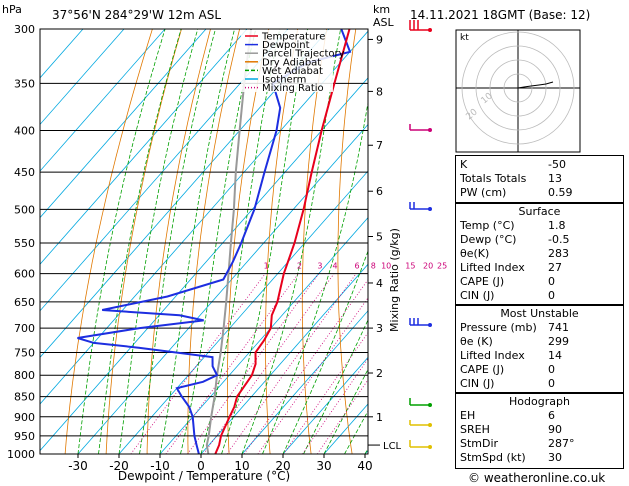 The width and height of the screenshot is (629, 486). What do you see at coordinates (319, 266) in the screenshot?
I see `mixing-ratio-label: 3` at bounding box center [319, 266].